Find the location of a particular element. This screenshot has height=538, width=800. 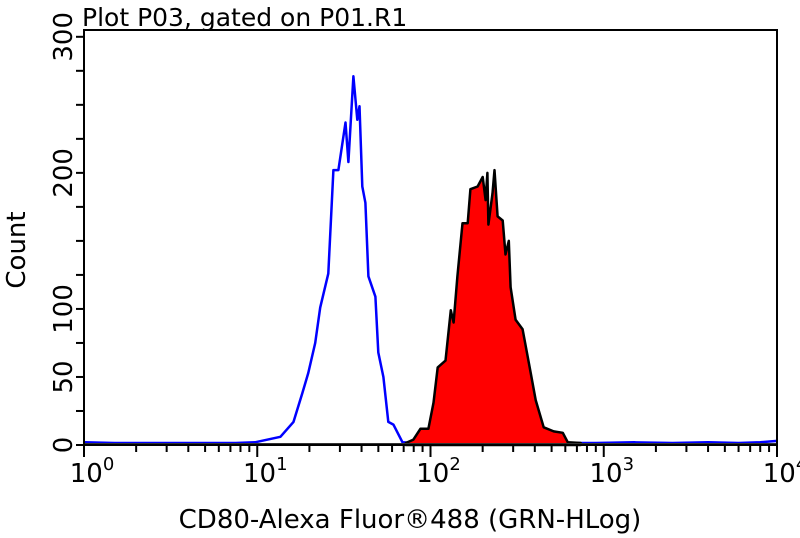

x-tick-label: 10⁰ is located at coordinates (92, 471).